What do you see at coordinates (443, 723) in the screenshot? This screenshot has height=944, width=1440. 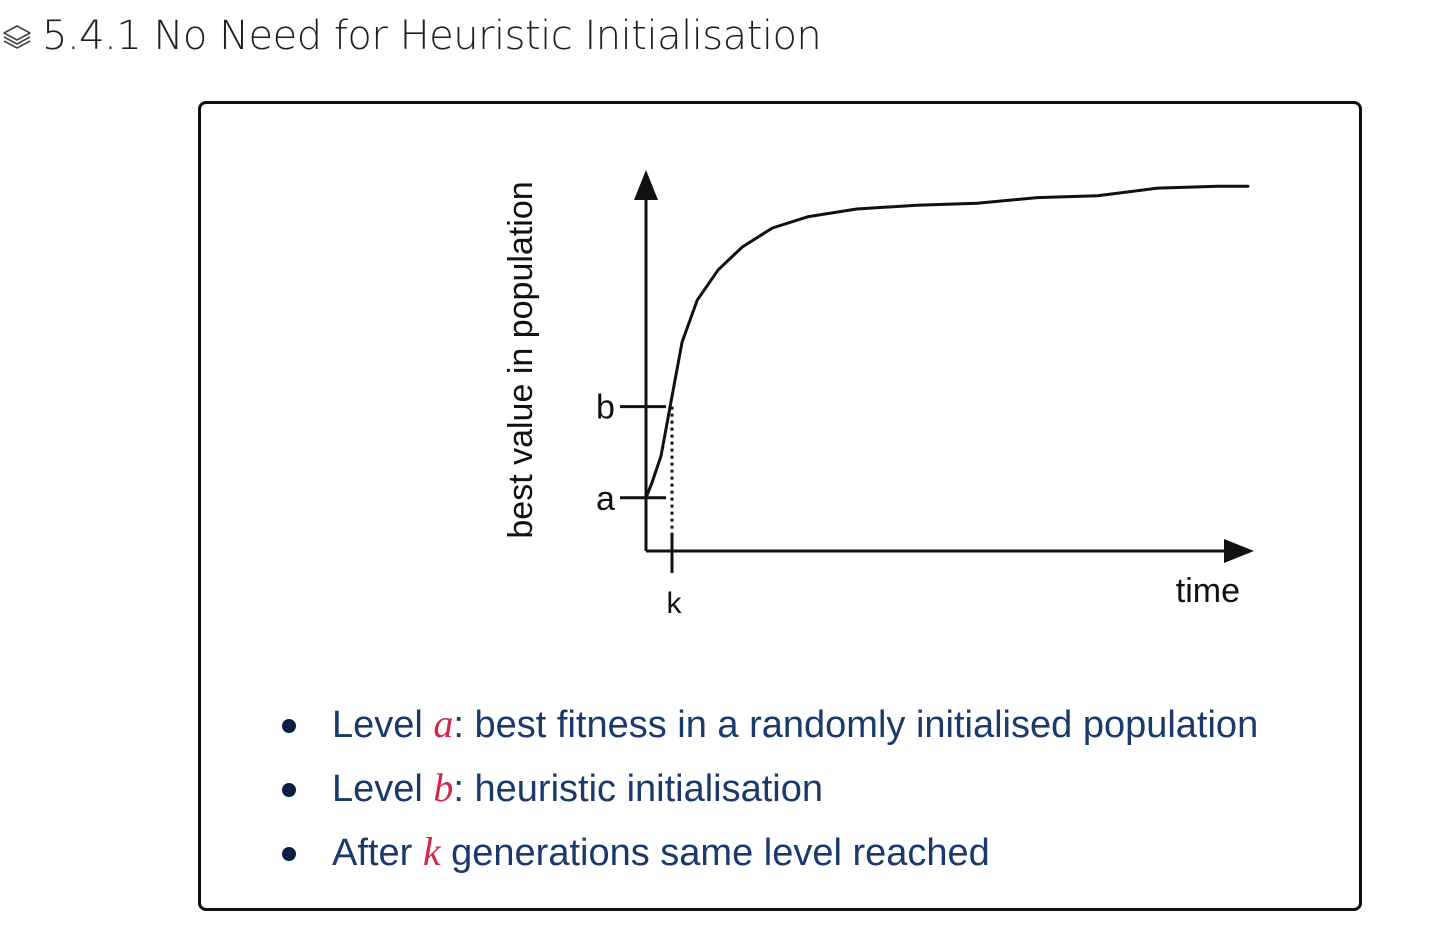 I see `bullet-variable: a` at bounding box center [443, 723].